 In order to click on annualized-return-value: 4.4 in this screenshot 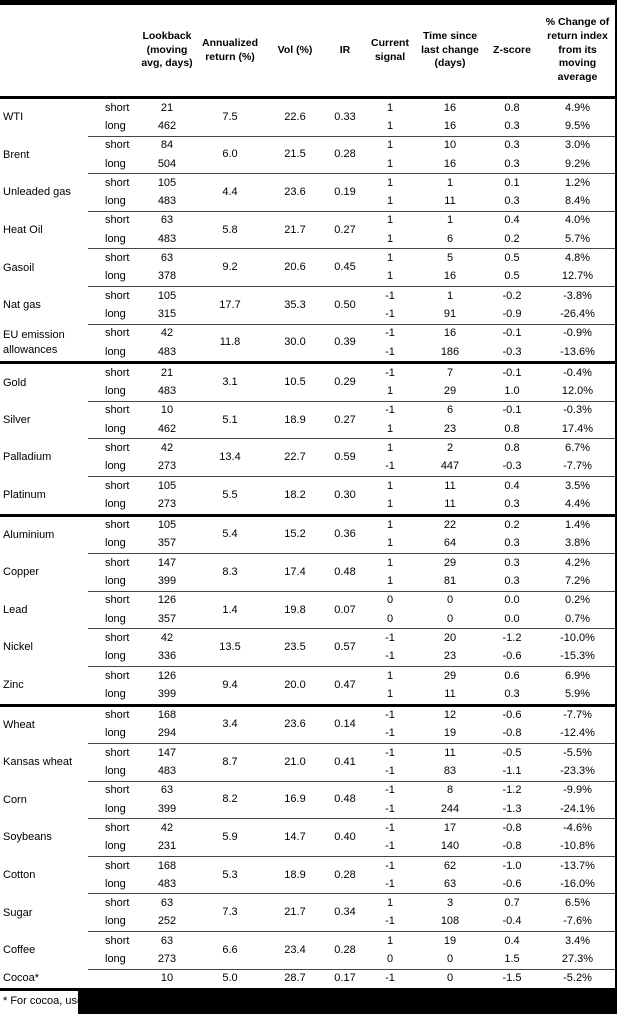, I will do `click(230, 192)`.